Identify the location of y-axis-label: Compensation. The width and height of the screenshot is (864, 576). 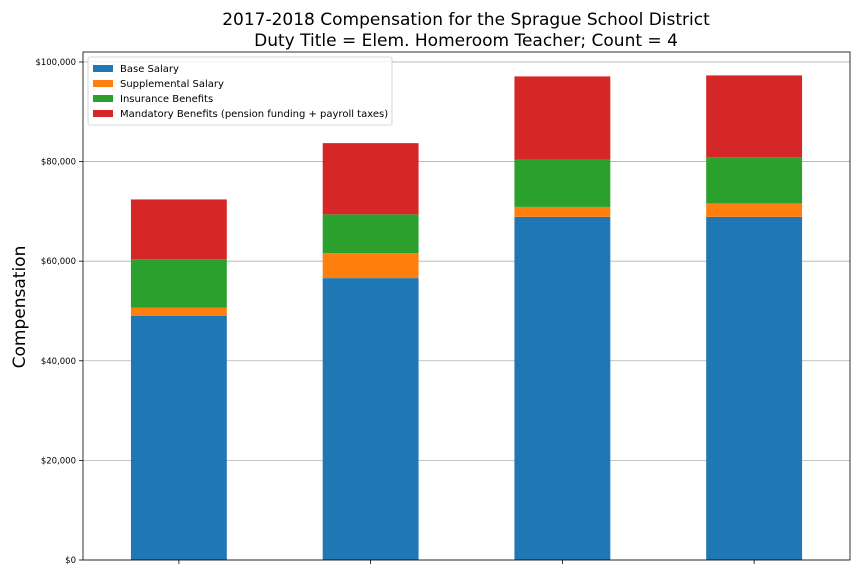
(20, 307).